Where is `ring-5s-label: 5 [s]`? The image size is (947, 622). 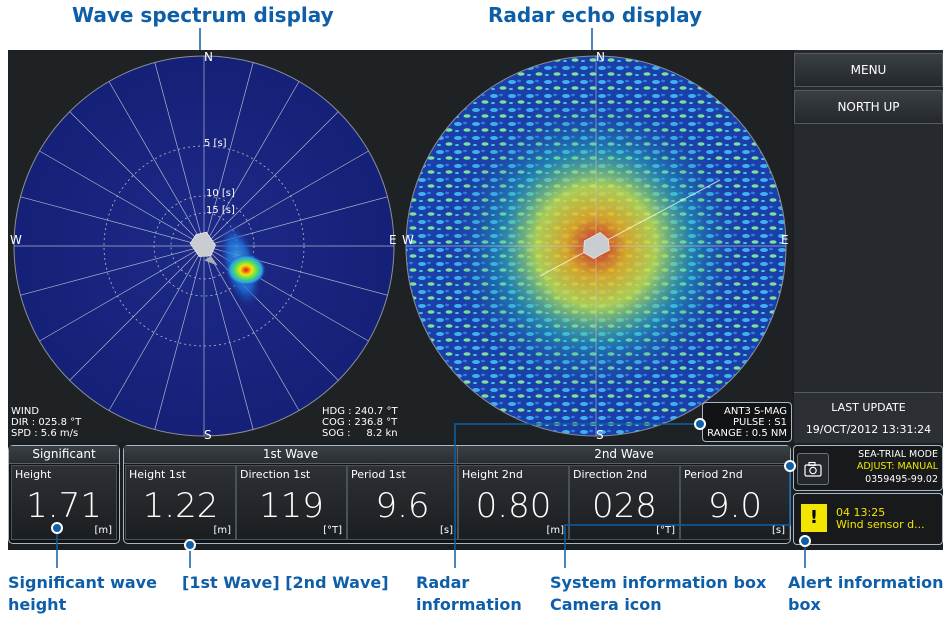 ring-5s-label: 5 [s] is located at coordinates (215, 143).